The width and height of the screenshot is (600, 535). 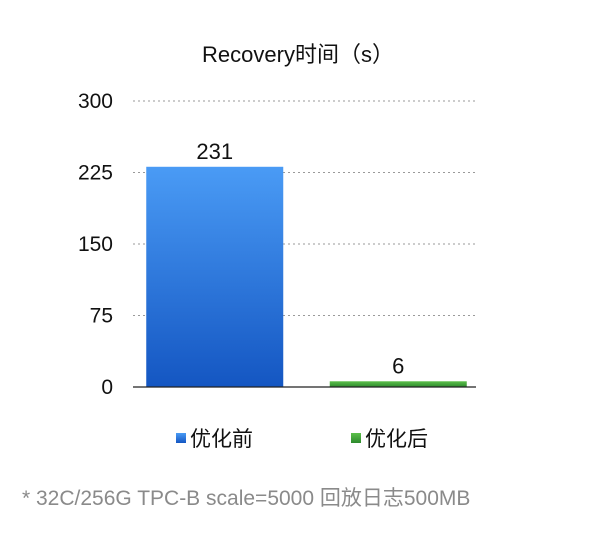 I want to click on footnote: * 32C/256G TPC-B scale=5000 回放日志500MB, so click(x=246, y=498).